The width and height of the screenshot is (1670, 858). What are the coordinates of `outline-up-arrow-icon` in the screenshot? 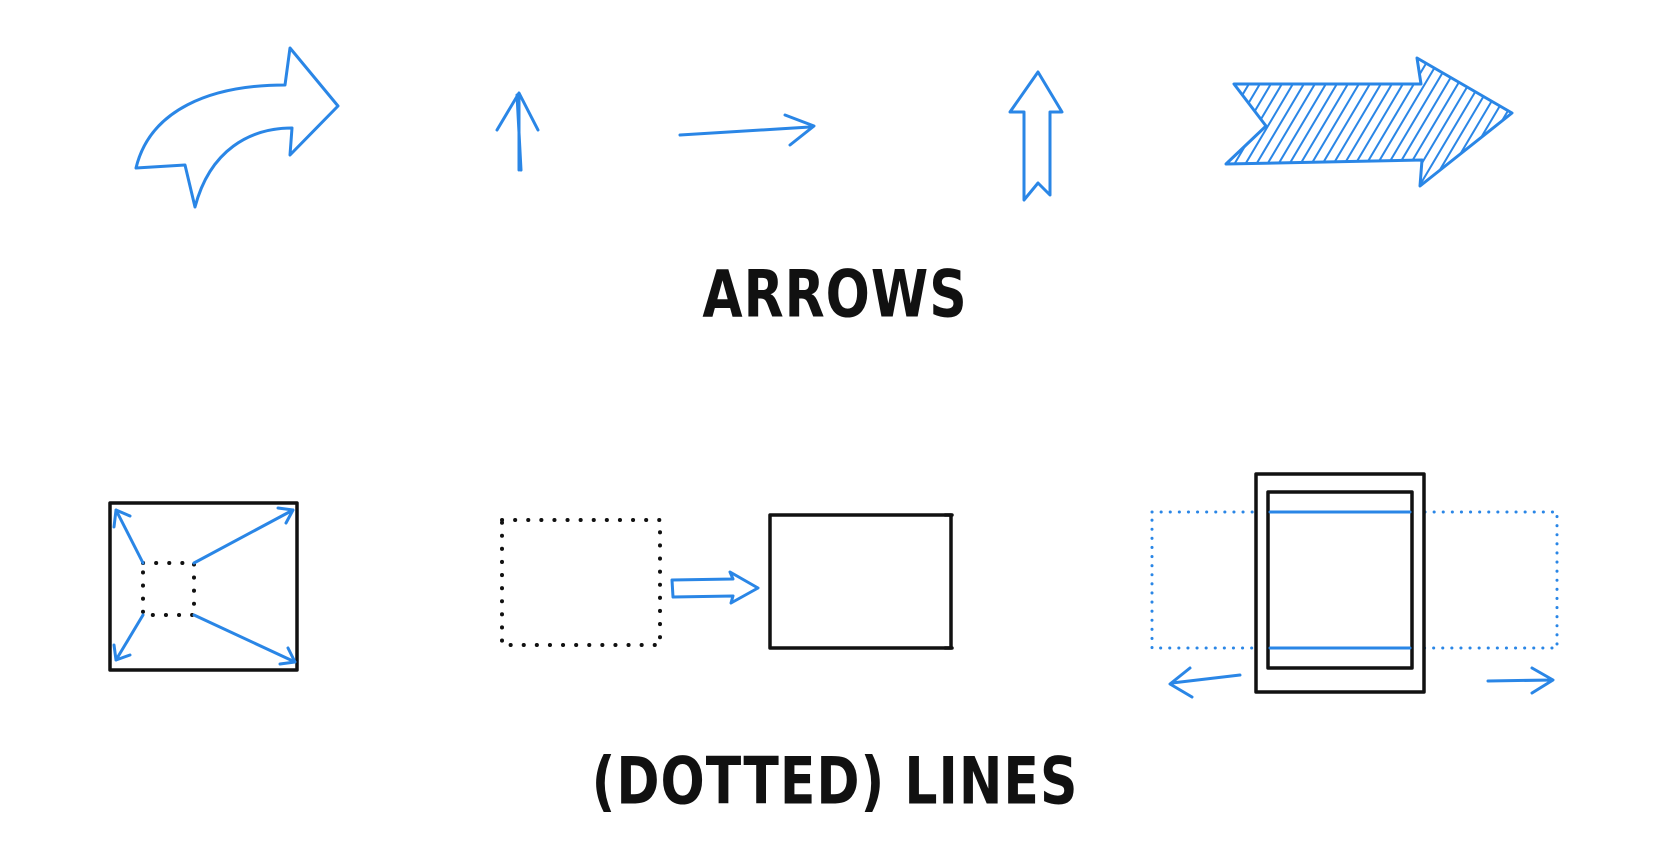 It's located at (1036, 136).